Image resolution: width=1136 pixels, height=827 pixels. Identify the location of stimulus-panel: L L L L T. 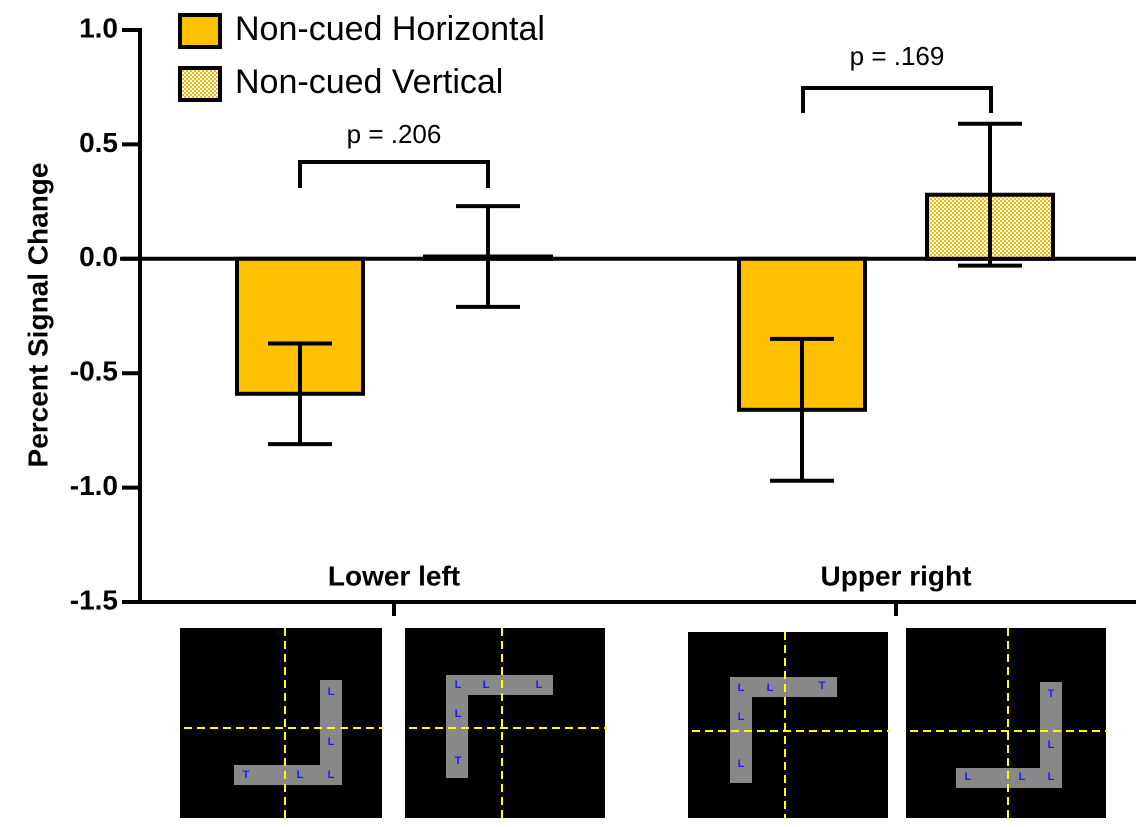
(506, 723).